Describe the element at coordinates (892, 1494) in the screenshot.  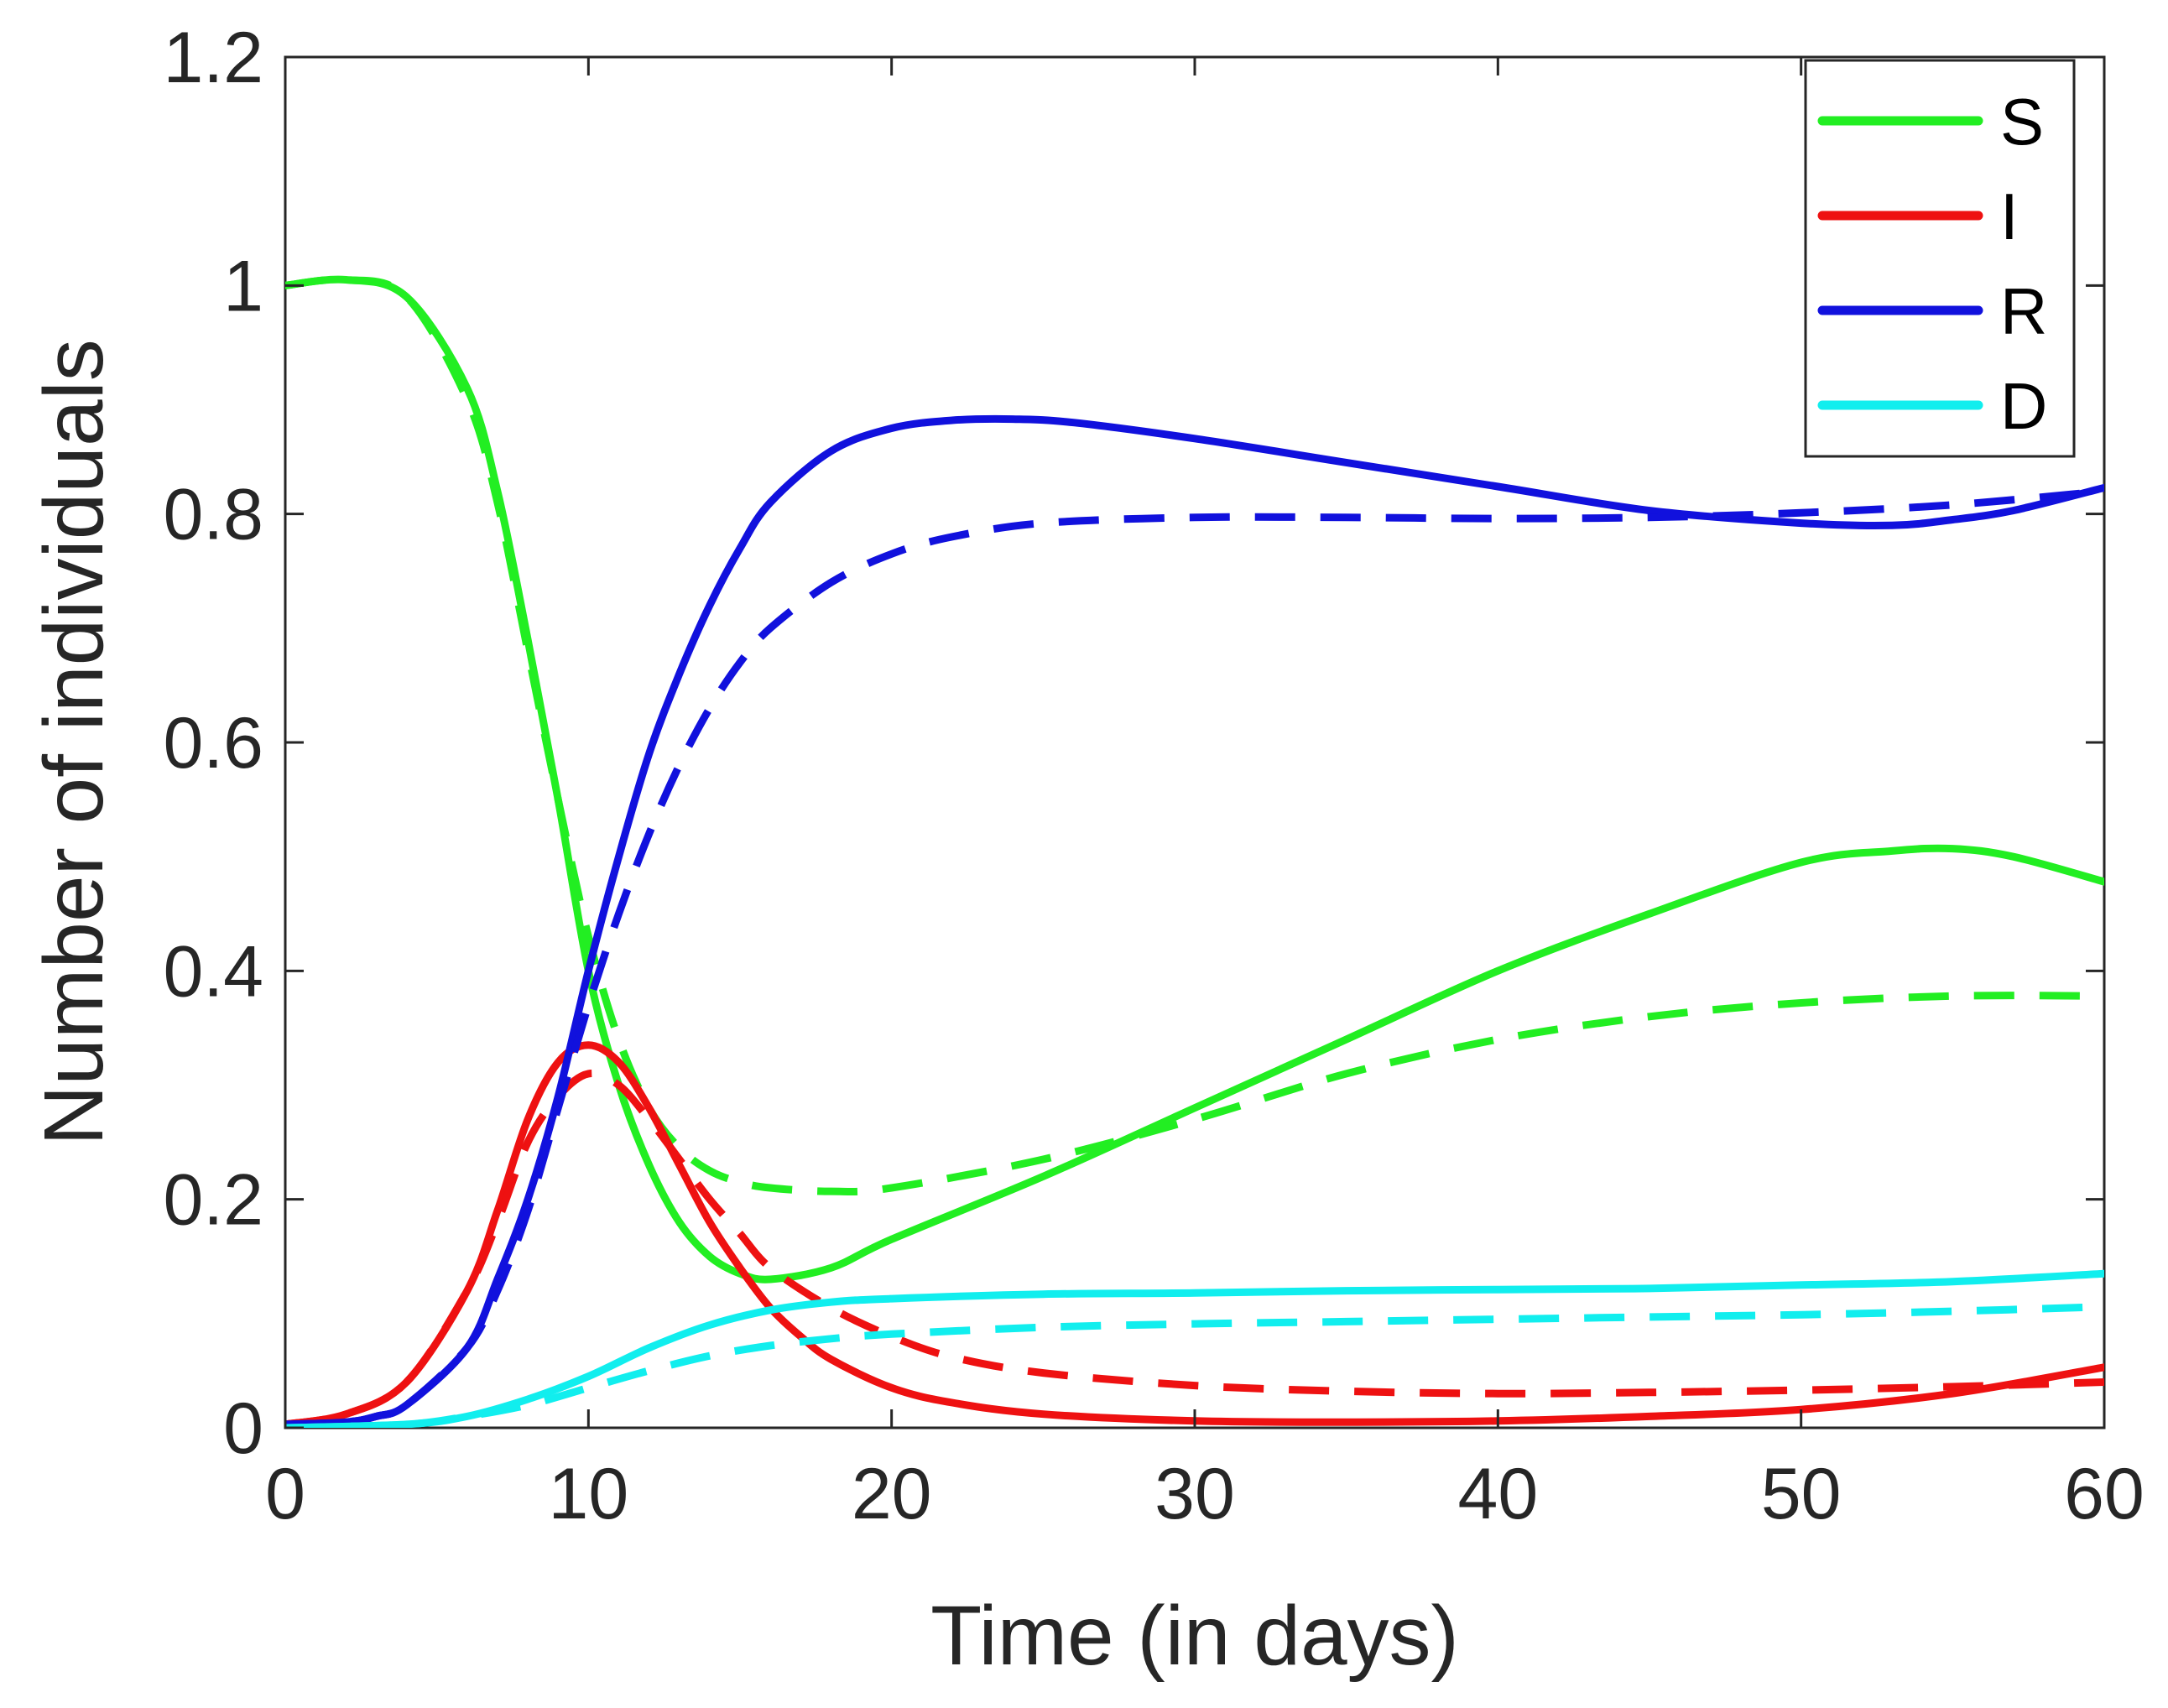
I see `x-tick-label: 20` at that location.